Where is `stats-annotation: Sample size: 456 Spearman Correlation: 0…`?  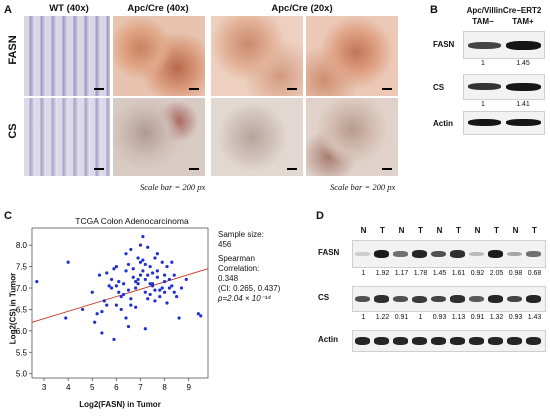
stats-annotation: Sample size: 456 Spearman Correlation: 0… is located at coordinates (258, 267).